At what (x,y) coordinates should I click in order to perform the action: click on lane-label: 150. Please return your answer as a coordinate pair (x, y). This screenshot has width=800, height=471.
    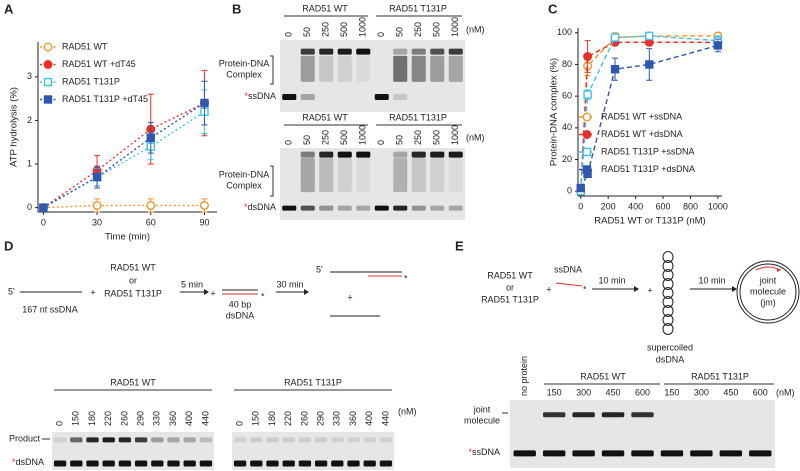
    Looking at the image, I should click on (256, 418).